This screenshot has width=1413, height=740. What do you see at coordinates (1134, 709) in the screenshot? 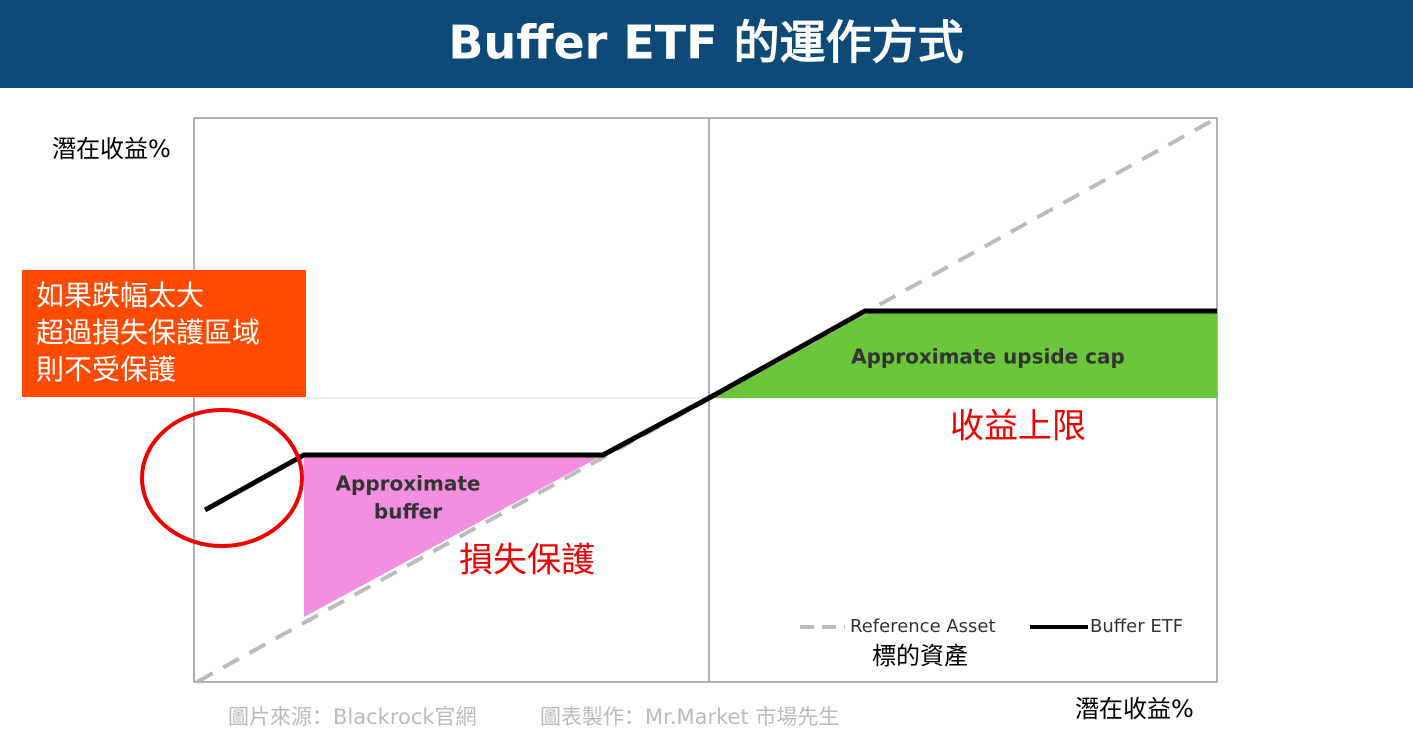
I see `x-label: 潛在收益%` at bounding box center [1134, 709].